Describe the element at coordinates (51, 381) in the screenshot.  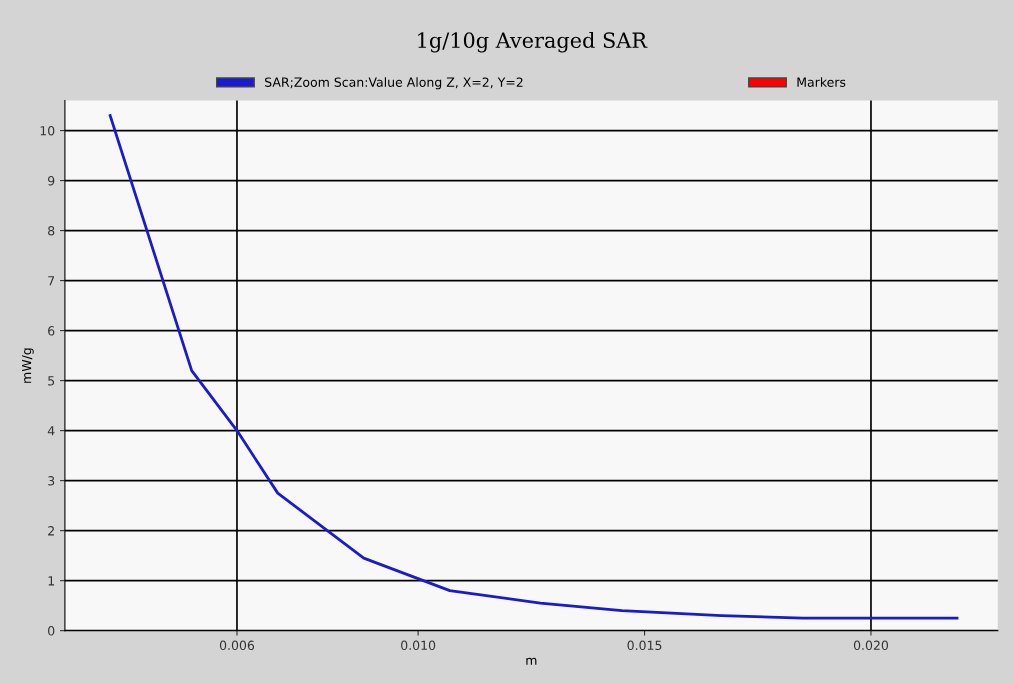
I see `y-tick-label: 5` at that location.